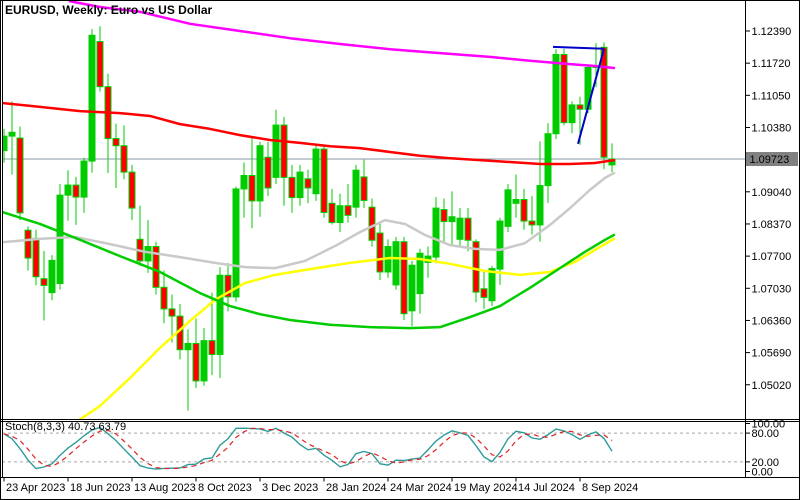  What do you see at coordinates (772, 289) in the screenshot?
I see `price-tick-label: 1.07030` at bounding box center [772, 289].